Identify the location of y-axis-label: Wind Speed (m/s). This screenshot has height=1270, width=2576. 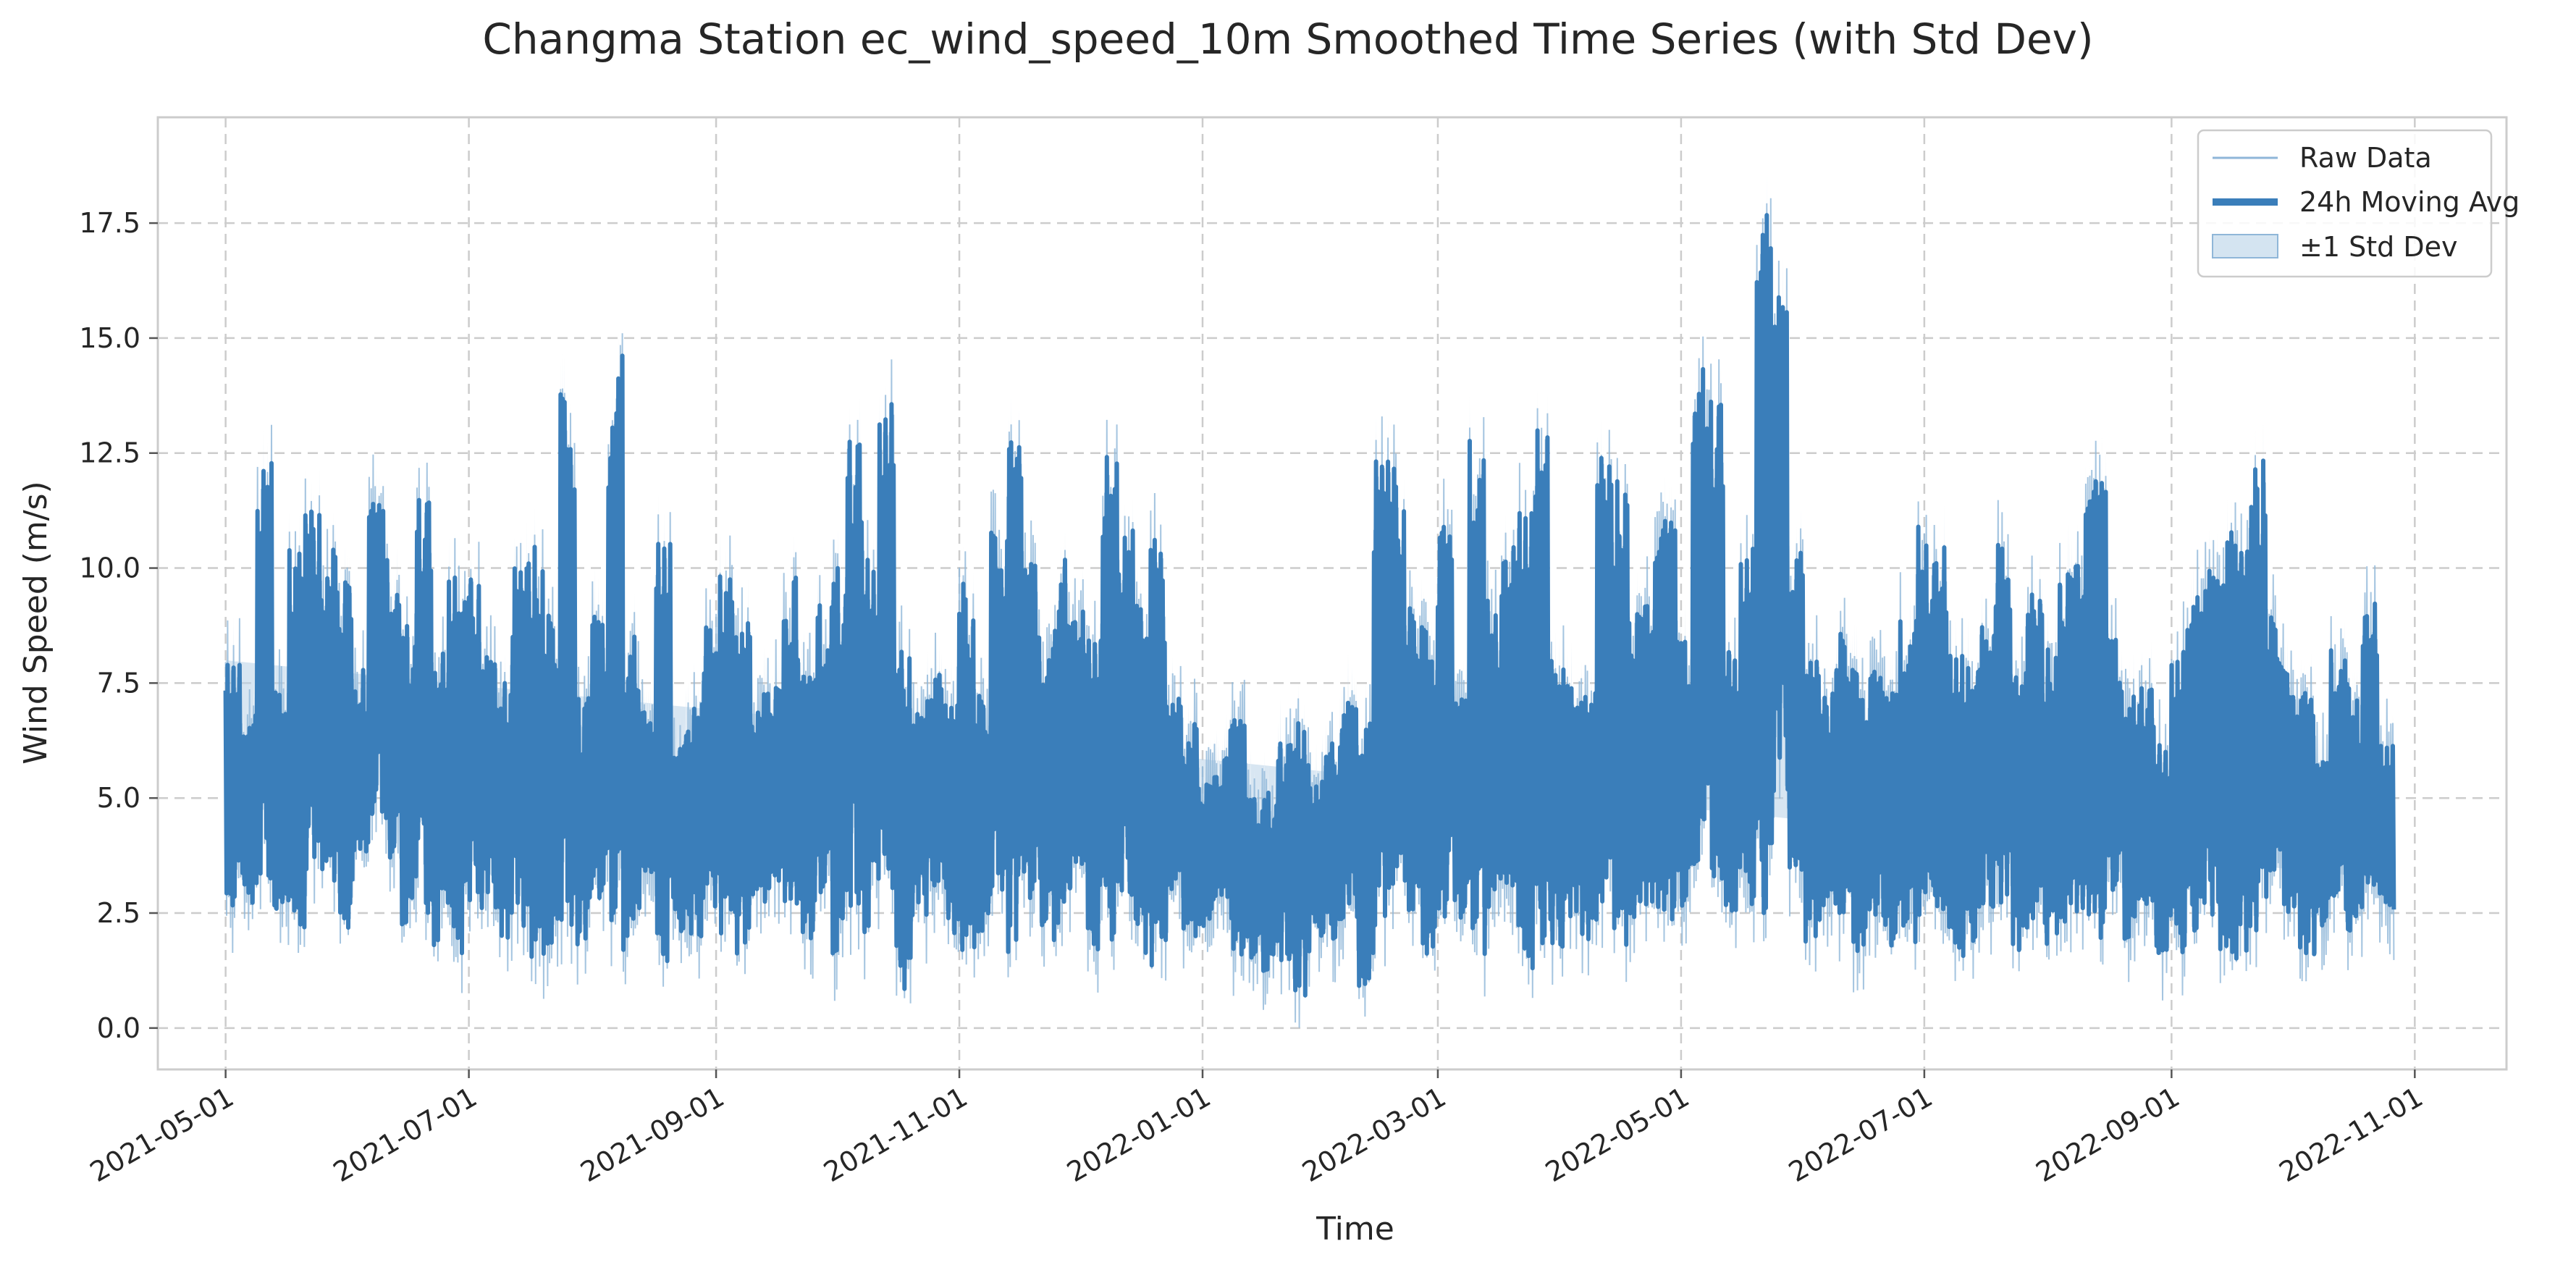
(35, 623).